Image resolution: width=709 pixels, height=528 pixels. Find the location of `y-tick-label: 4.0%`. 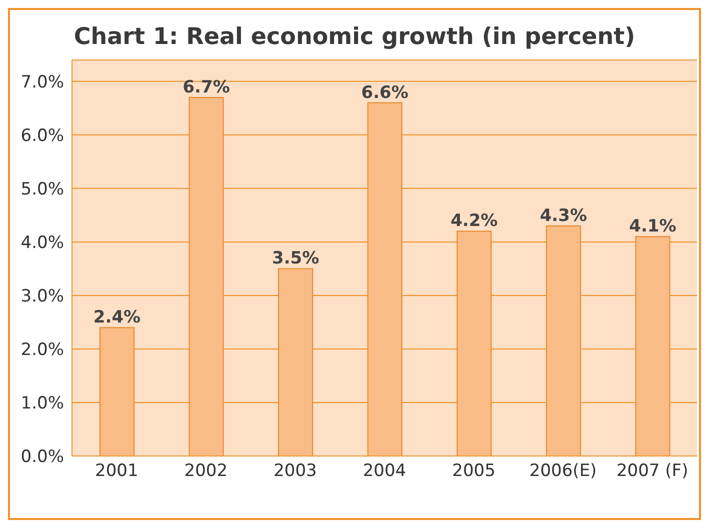

y-tick-label: 4.0% is located at coordinates (42, 242).